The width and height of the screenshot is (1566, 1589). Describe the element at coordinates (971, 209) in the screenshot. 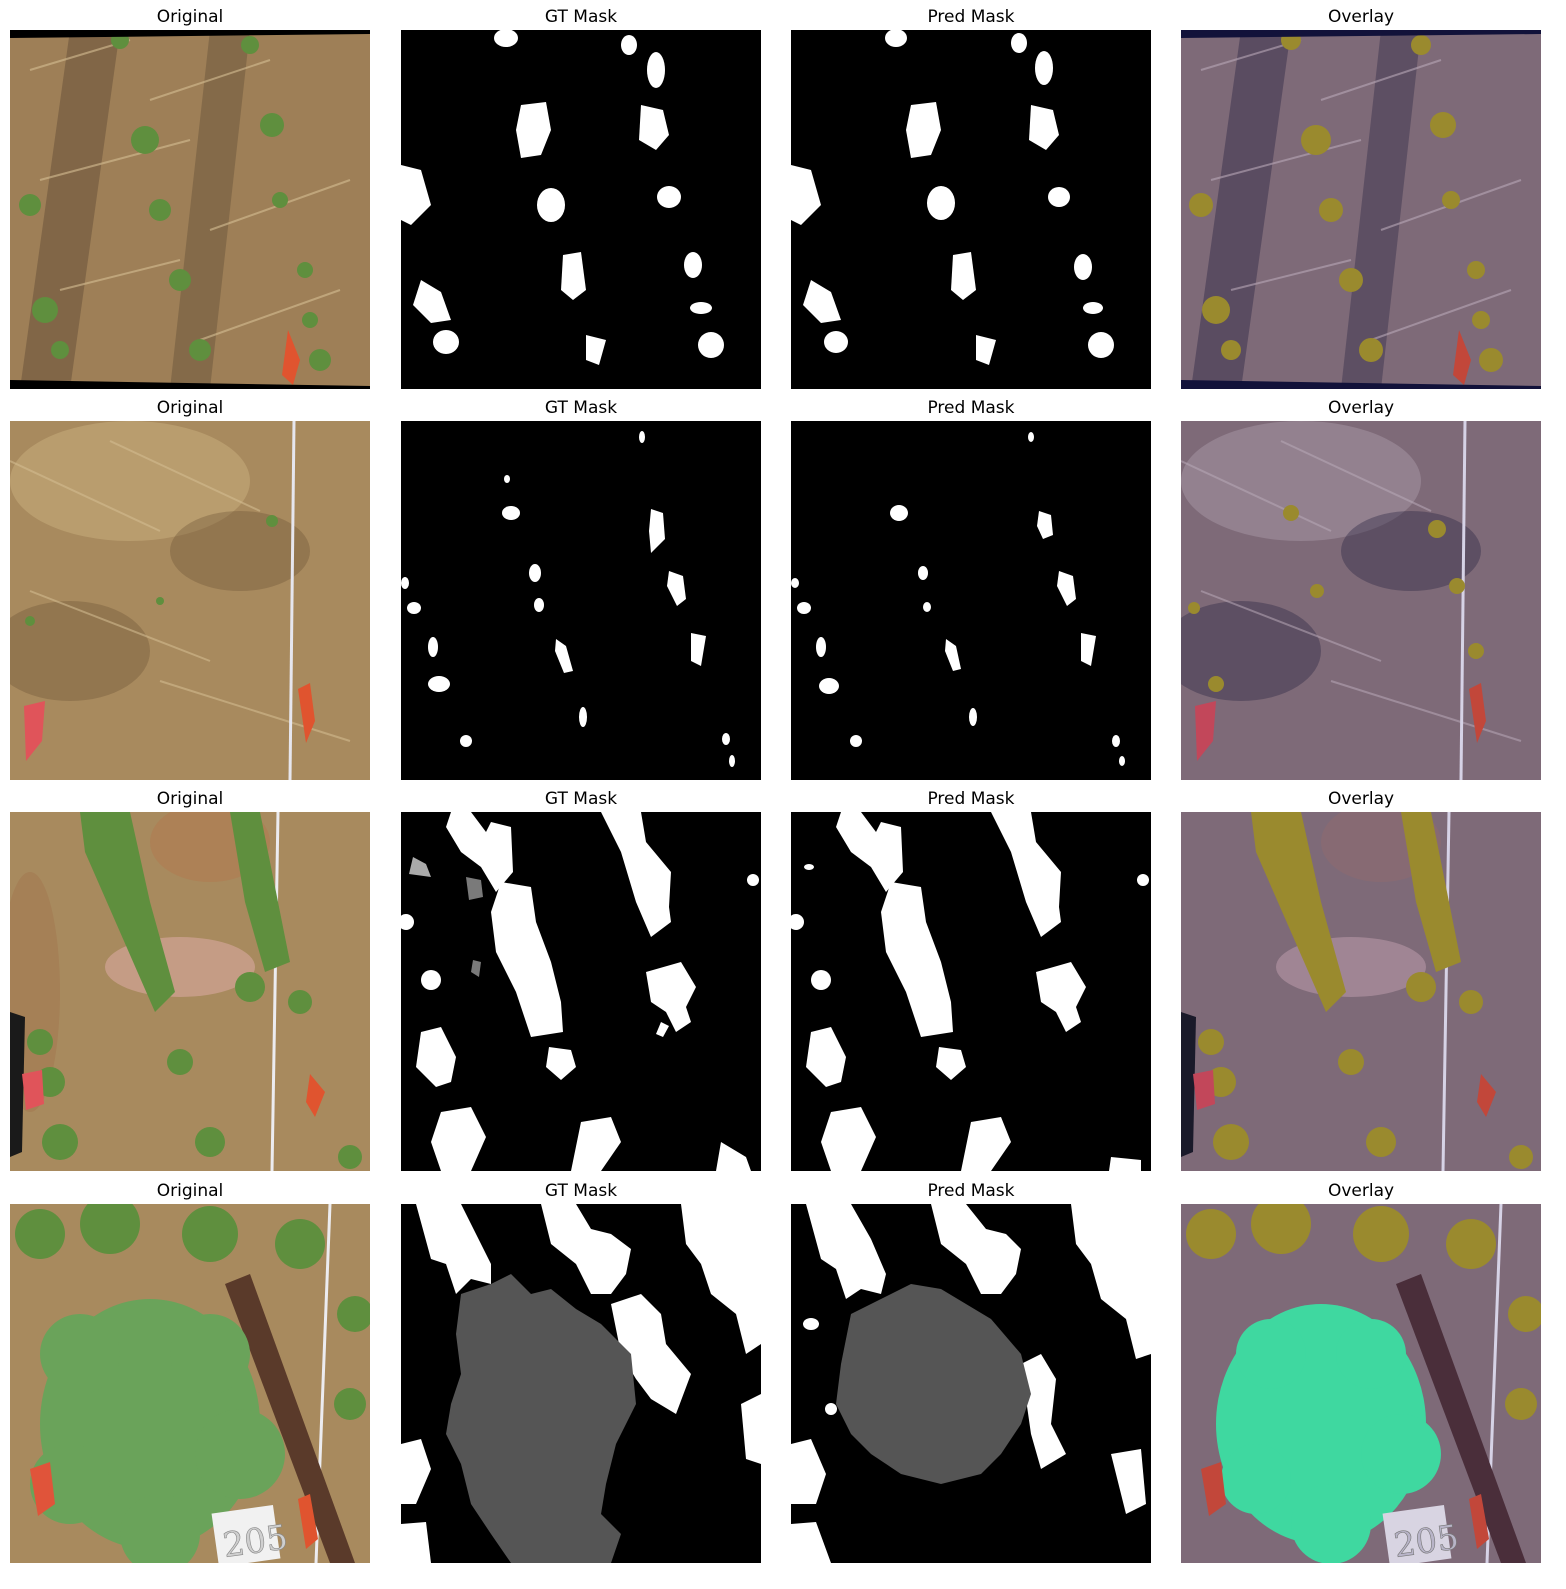

I see `row1-pred-mask` at that location.